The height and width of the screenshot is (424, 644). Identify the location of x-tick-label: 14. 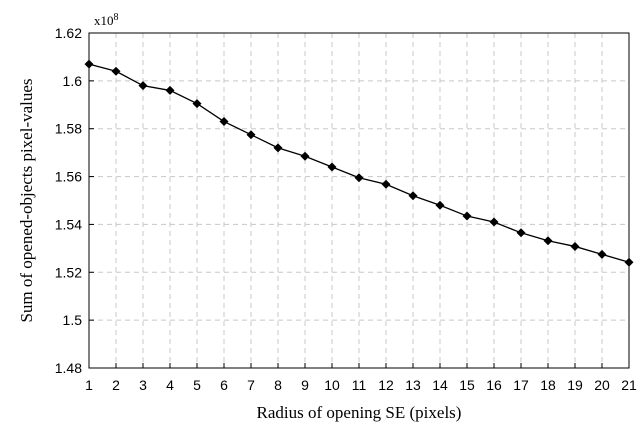
(440, 385).